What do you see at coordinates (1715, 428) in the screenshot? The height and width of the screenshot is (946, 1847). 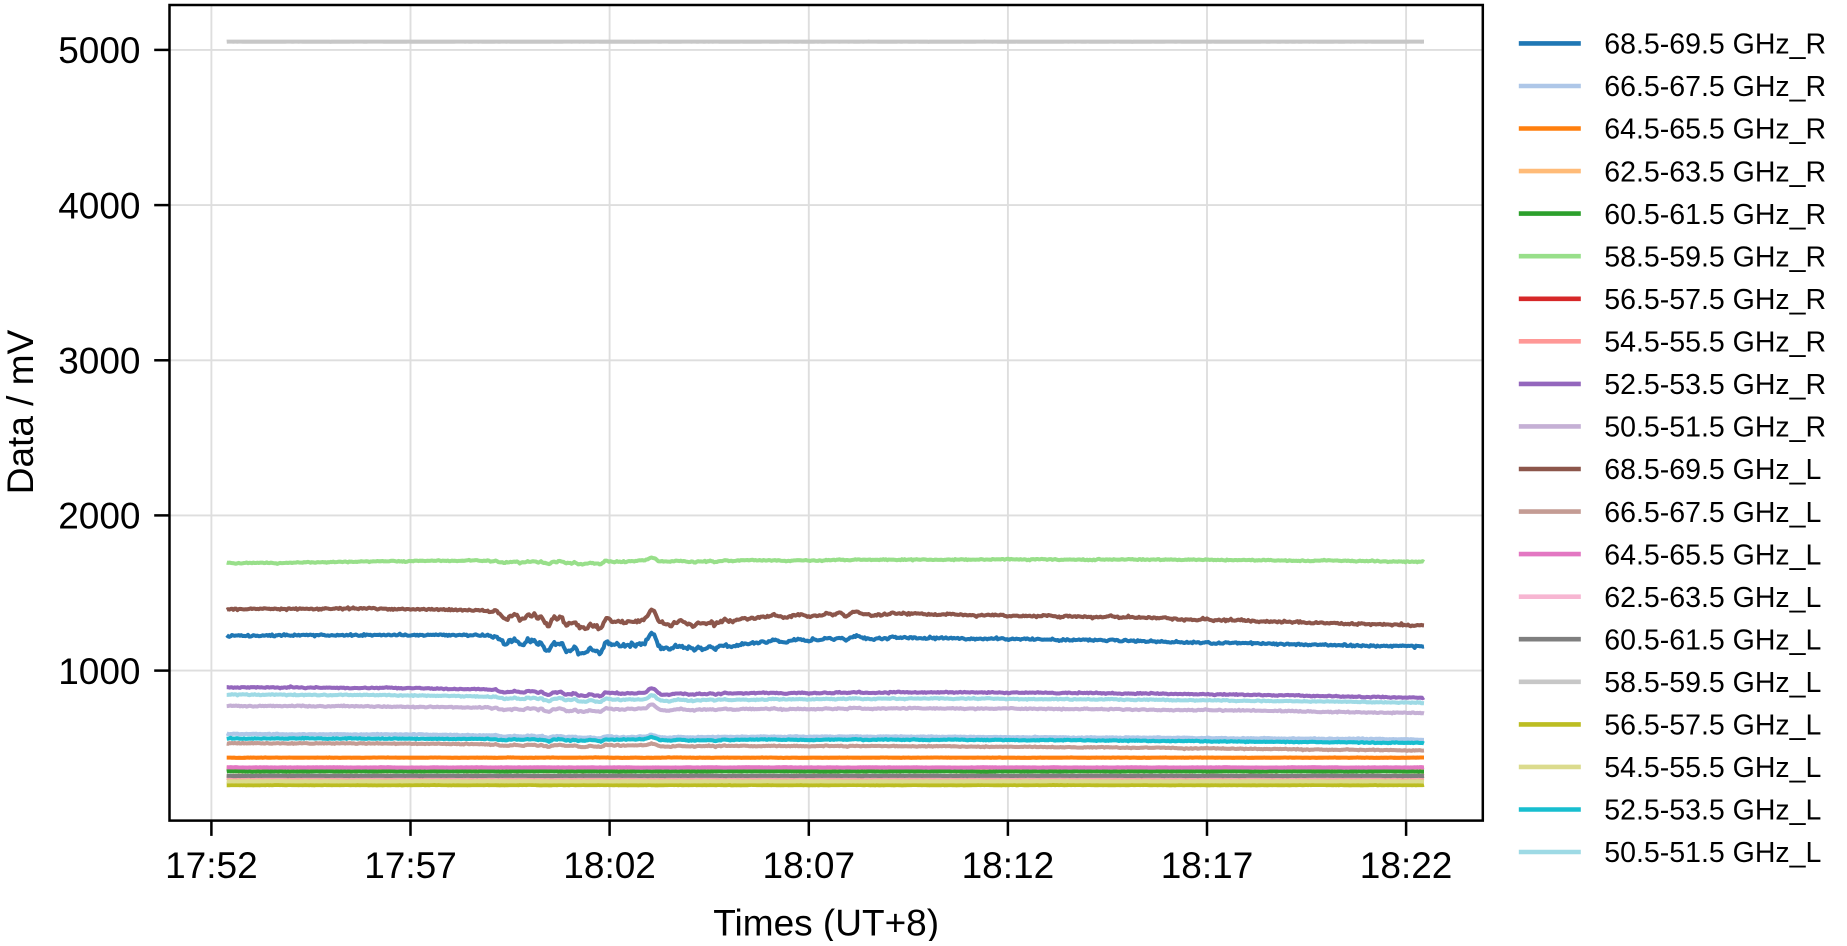 I see `svg-text: 50.5-51.5 GHz_R` at bounding box center [1715, 428].